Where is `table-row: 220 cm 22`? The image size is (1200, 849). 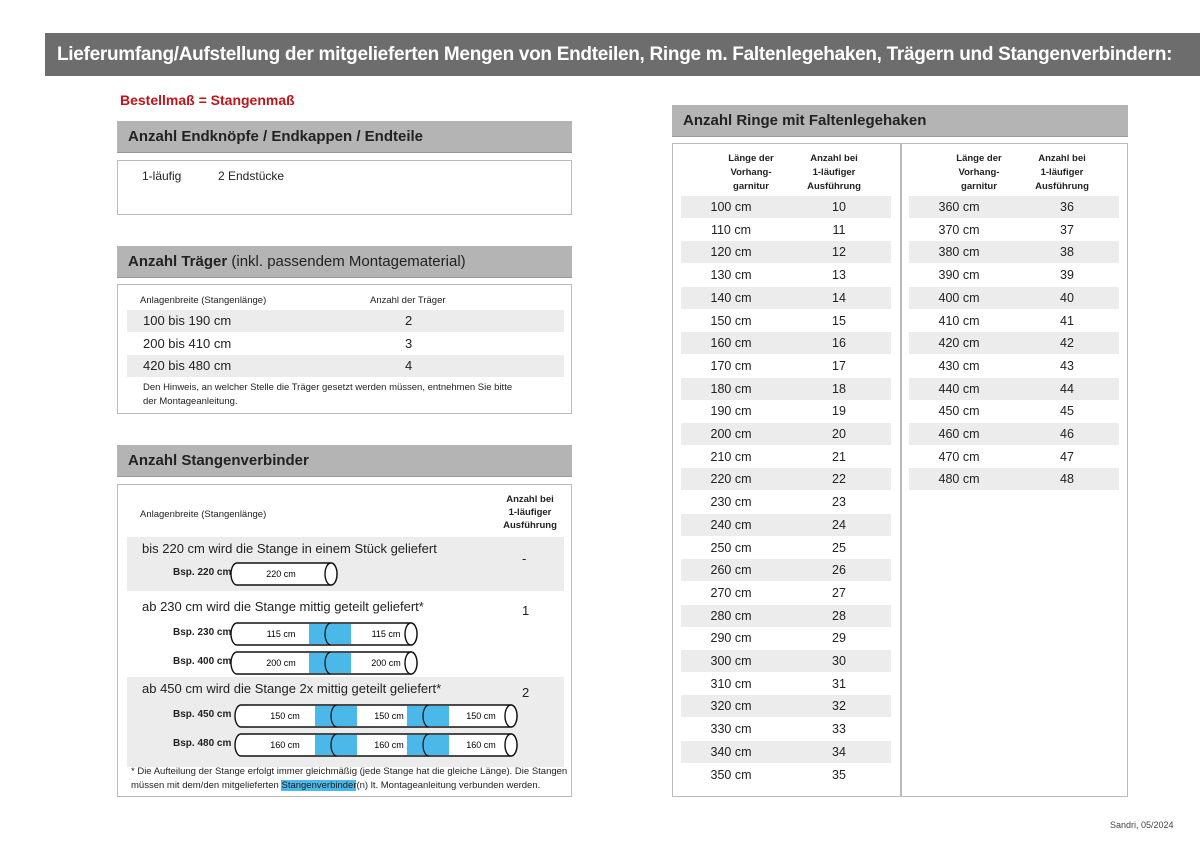
table-row: 220 cm 22 is located at coordinates (786, 479).